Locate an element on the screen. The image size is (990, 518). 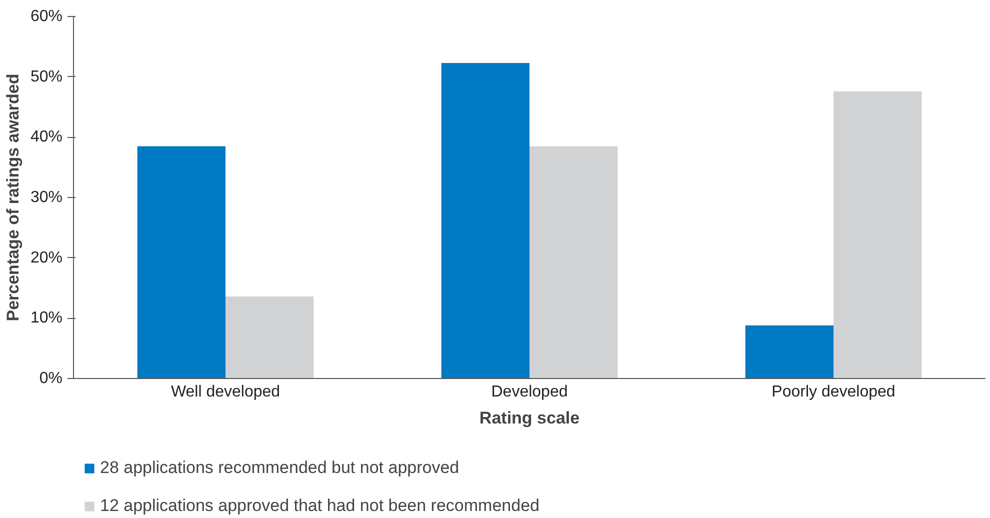
legend-label: 12 applications approved that had not been recommended is located at coordinates (320, 506).